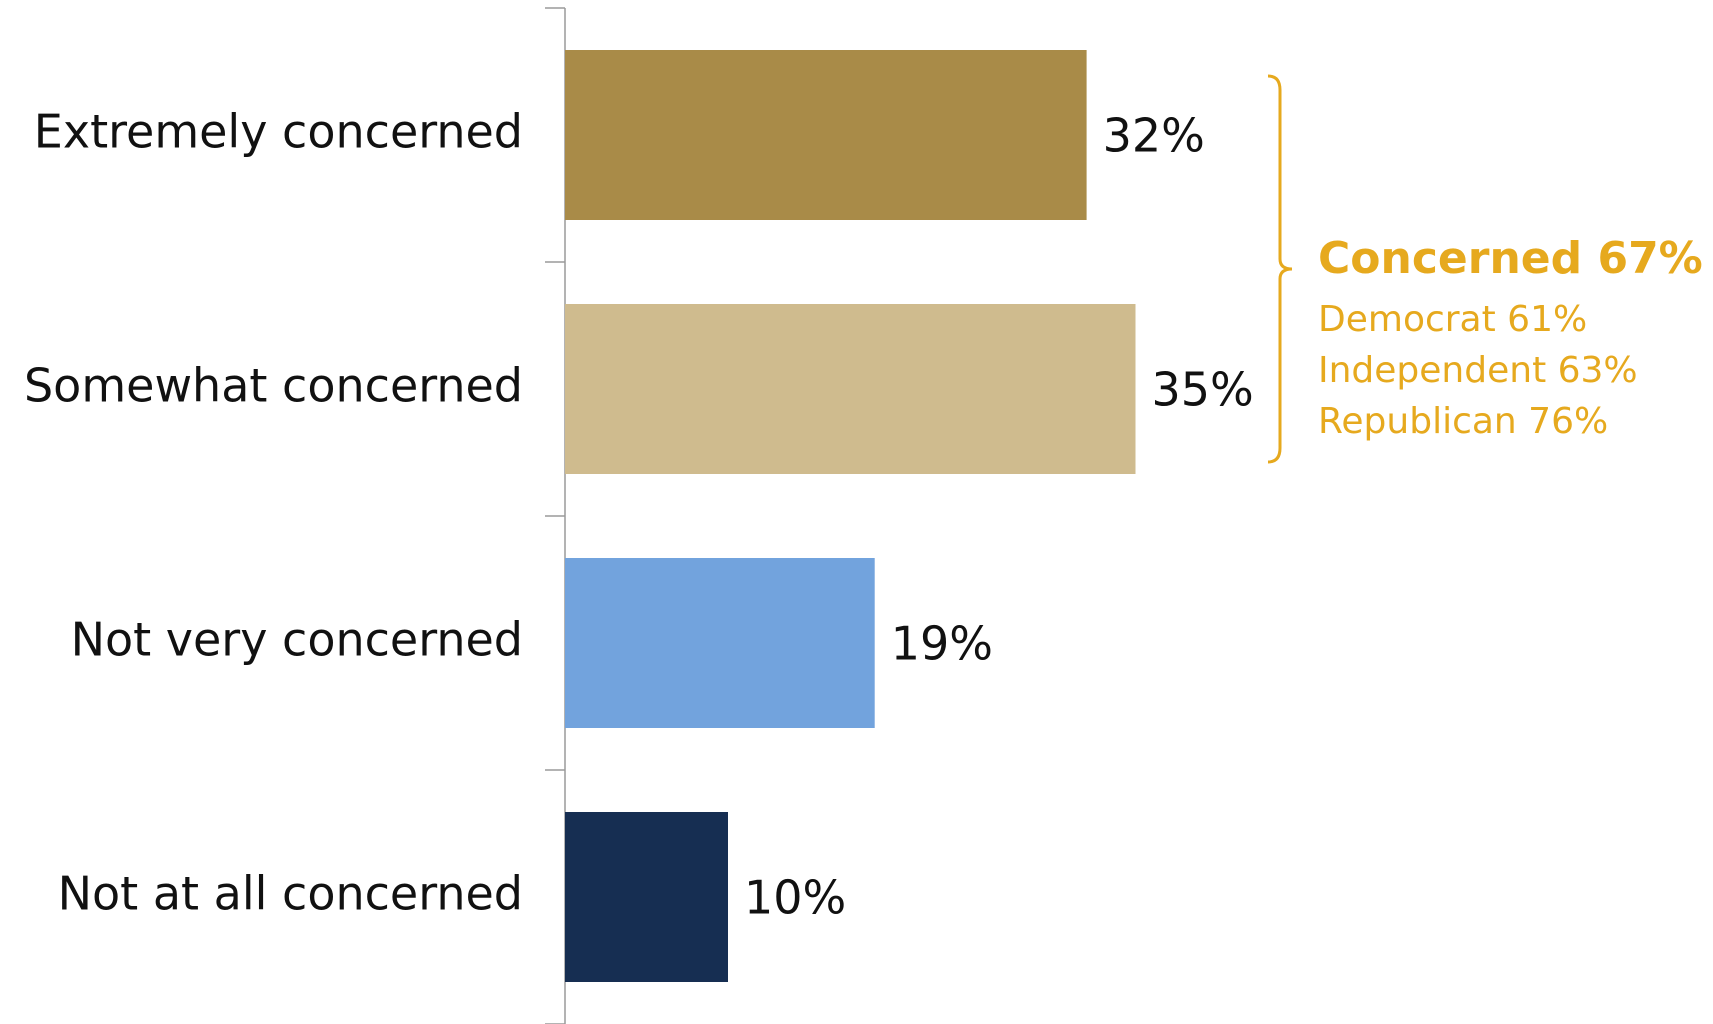 This screenshot has width=1713, height=1024. I want to click on data-label: 19%, so click(942, 644).